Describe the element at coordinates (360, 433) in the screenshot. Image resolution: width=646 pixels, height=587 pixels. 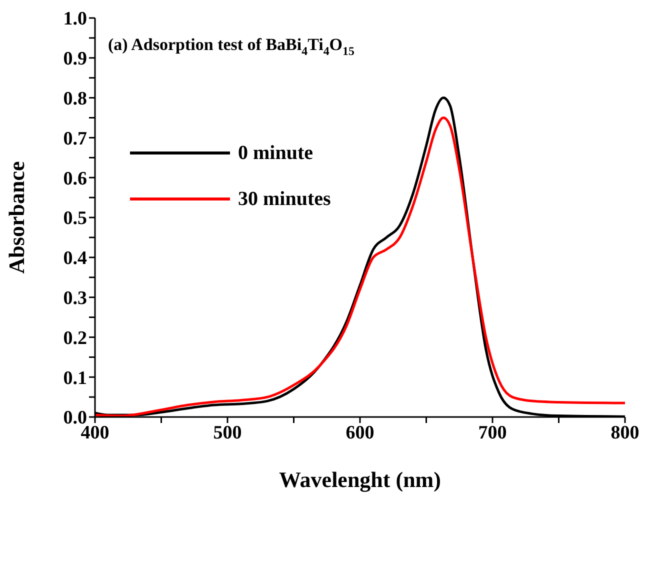
I see `x-tick-label: 600` at that location.